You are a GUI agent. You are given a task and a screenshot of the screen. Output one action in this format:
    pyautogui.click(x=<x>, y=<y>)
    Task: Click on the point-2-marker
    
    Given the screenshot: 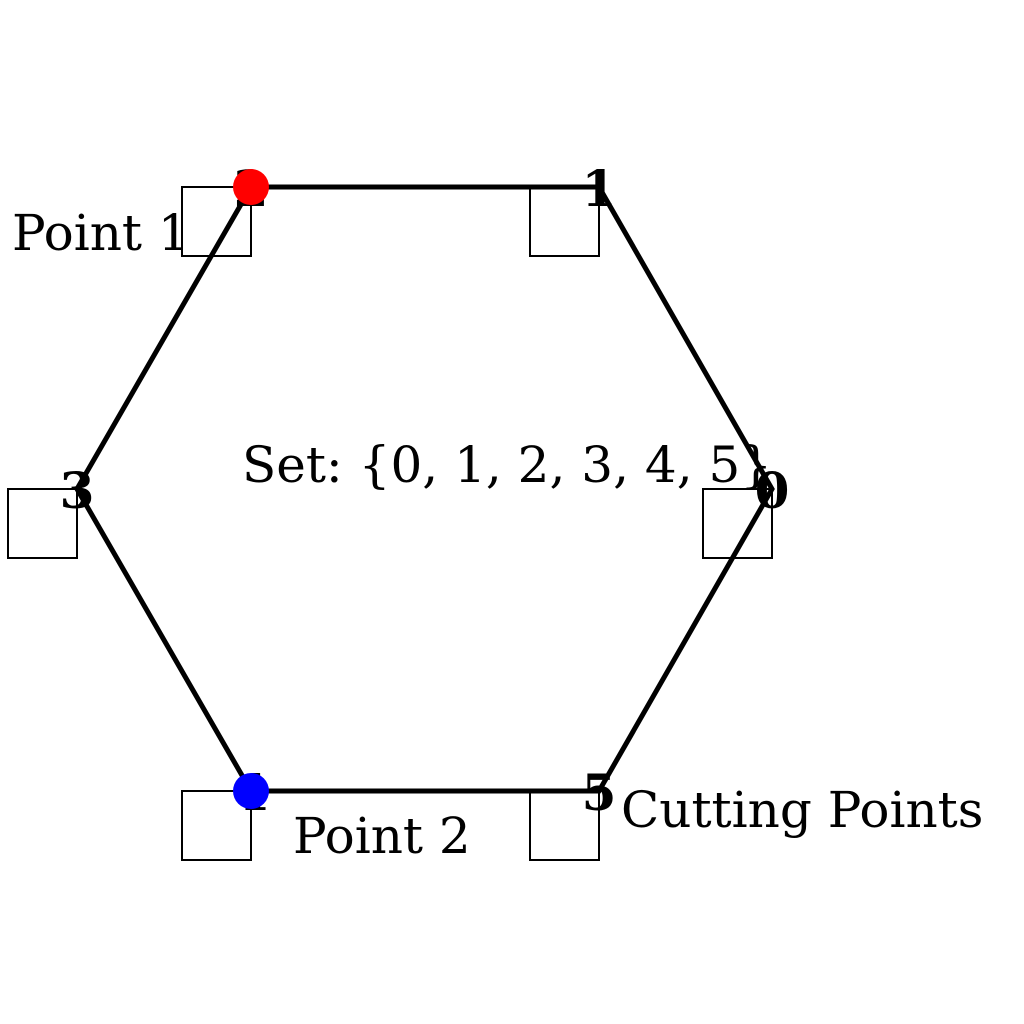 What is the action you would take?
    pyautogui.click(x=251, y=791)
    